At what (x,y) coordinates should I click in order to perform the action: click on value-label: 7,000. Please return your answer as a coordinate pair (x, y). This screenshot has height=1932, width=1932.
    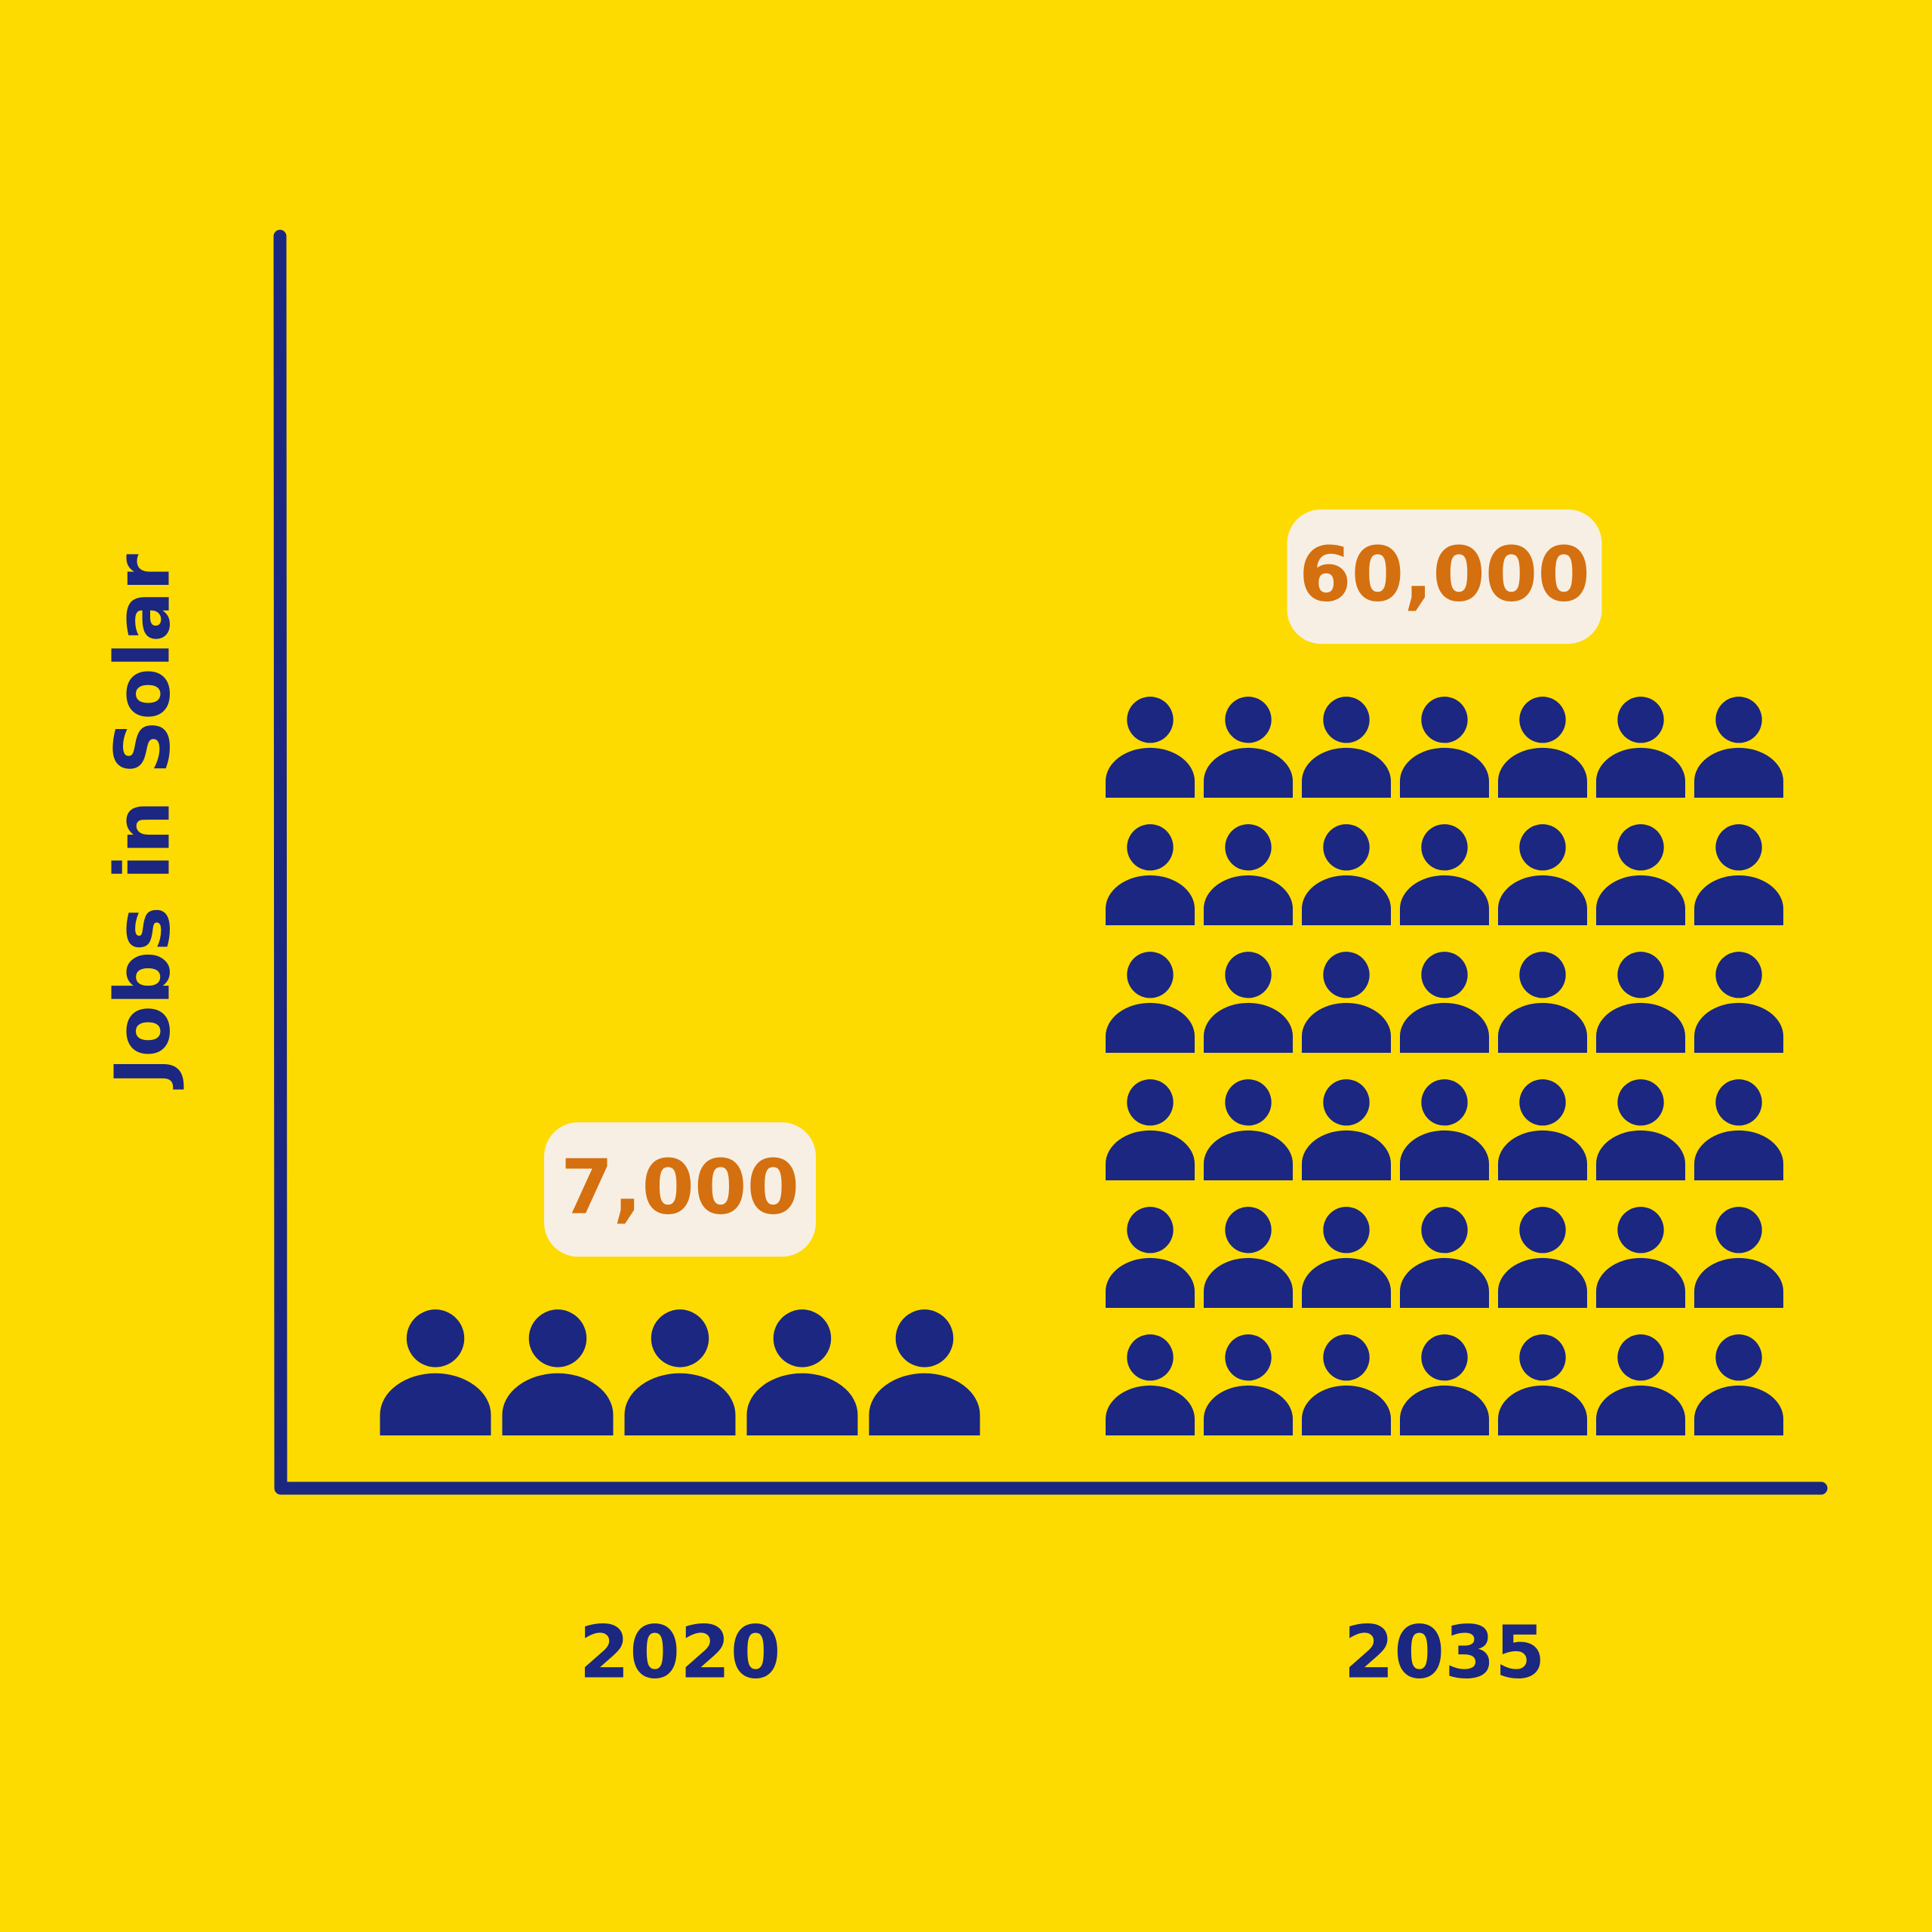
    Looking at the image, I should click on (680, 1187).